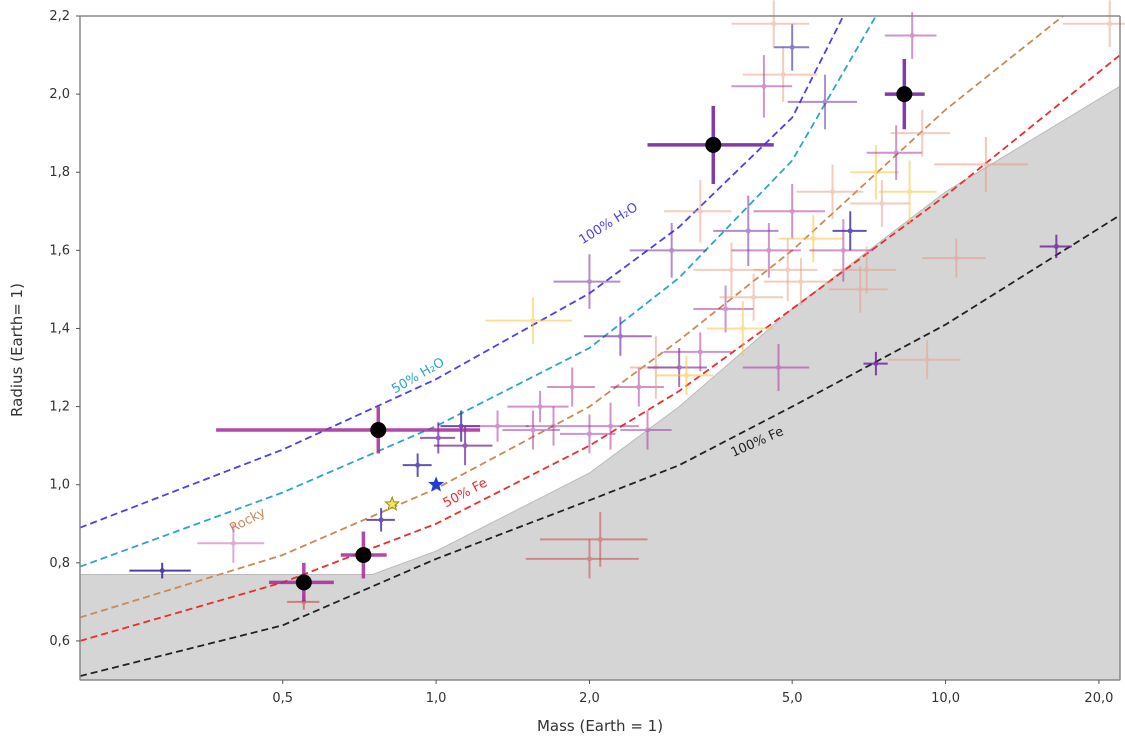 This screenshot has width=1125, height=744. What do you see at coordinates (59, 250) in the screenshot?
I see `y-tick-label: 1,6` at bounding box center [59, 250].